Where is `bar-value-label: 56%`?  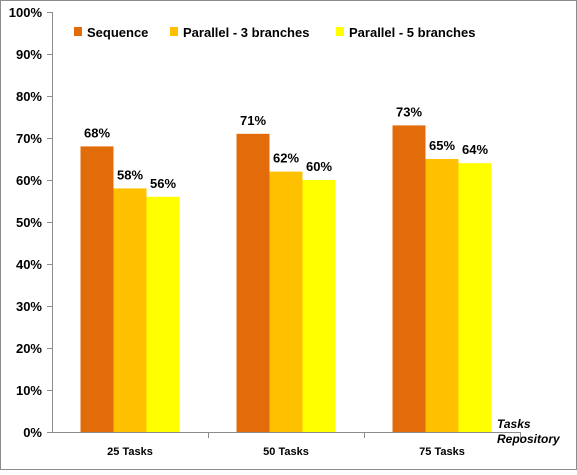
bar-value-label: 56% is located at coordinates (163, 183).